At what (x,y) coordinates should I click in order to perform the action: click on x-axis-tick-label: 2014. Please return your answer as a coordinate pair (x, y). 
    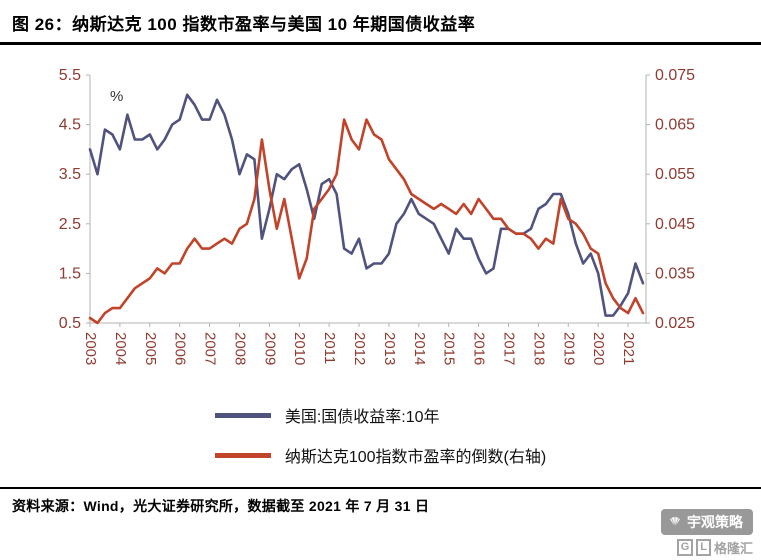
    Looking at the image, I should click on (419, 348).